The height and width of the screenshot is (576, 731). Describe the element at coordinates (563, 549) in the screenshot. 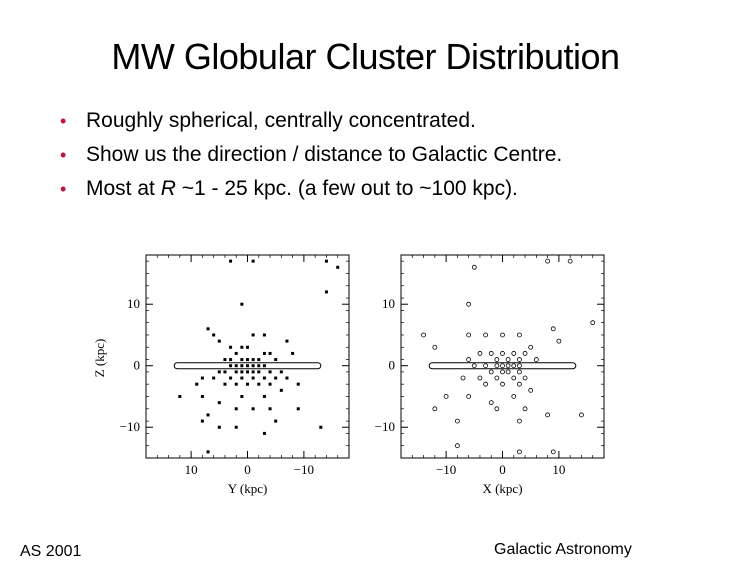

I see `footer-course-name: Galactic Astronomy` at that location.